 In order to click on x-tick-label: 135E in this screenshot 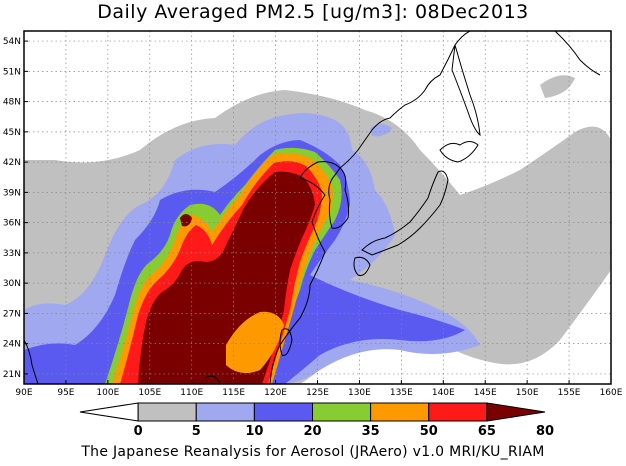, I will do `click(401, 393)`.